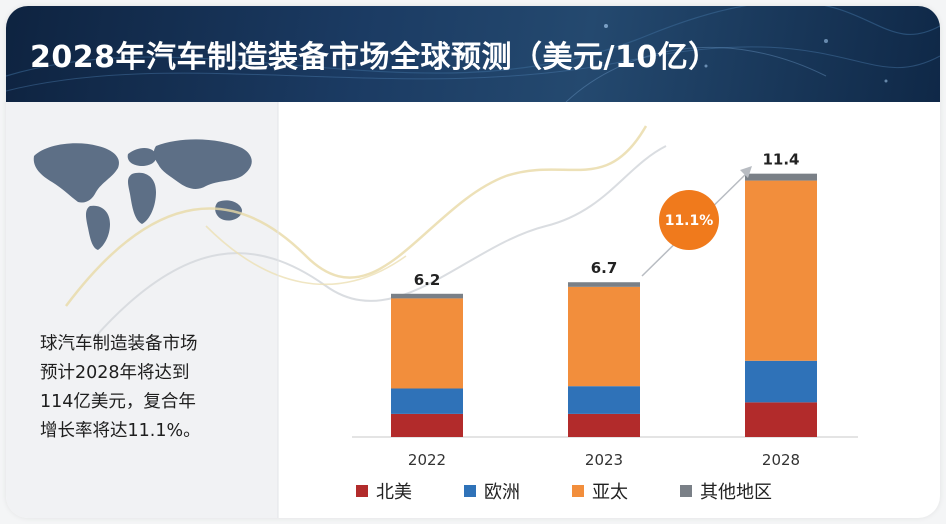 This screenshot has height=524, width=946. What do you see at coordinates (686, 491) in the screenshot?
I see `legend-swatch-other` at bounding box center [686, 491].